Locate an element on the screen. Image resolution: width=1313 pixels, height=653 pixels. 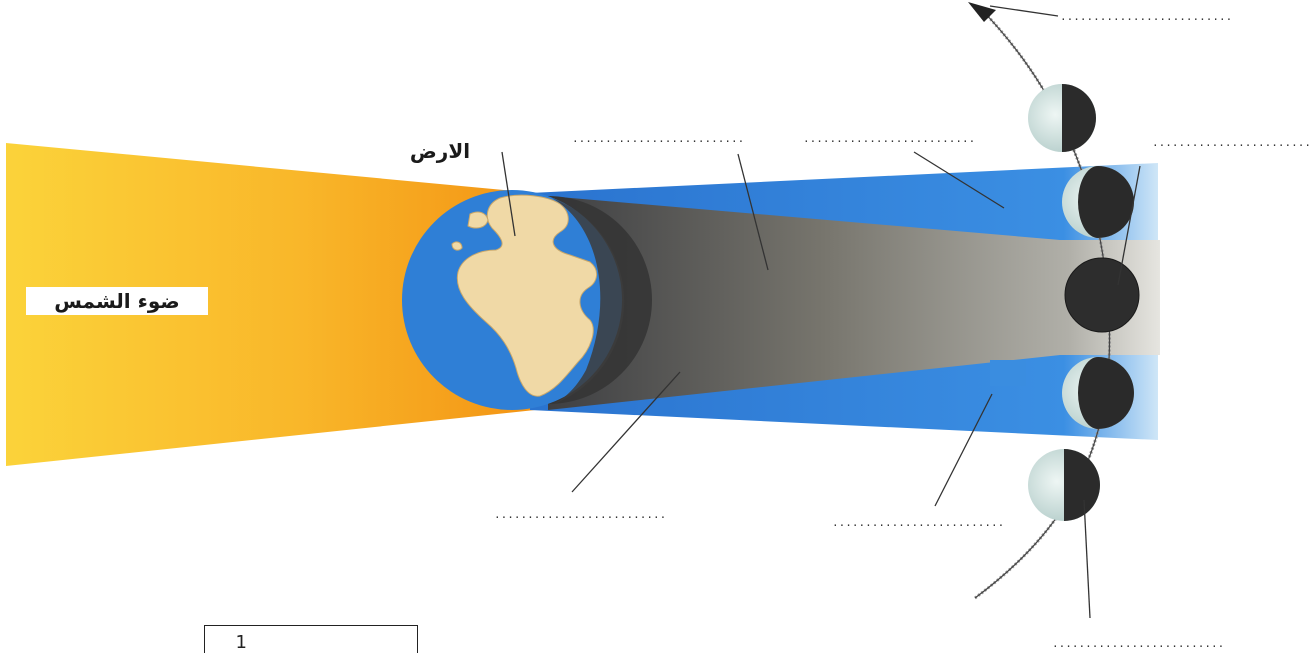
sunlight-label-bg is located at coordinates (117, 301).